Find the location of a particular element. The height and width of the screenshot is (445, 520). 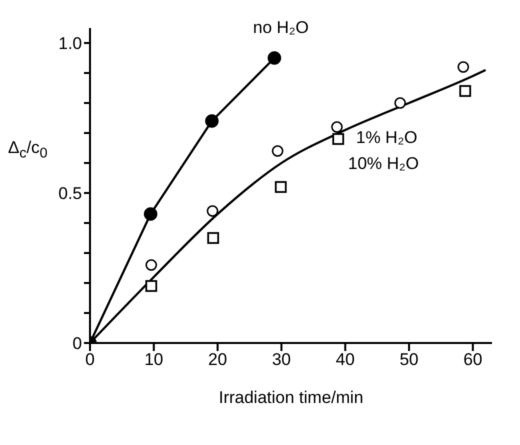

series-label: no H₂O is located at coordinates (281, 28).